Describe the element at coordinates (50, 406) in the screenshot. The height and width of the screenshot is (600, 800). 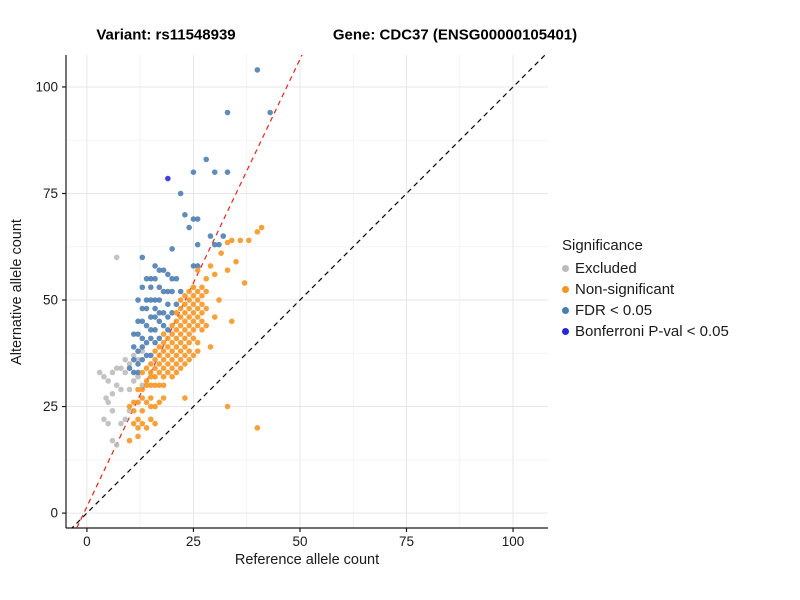
I see `y-tick-label: 25` at that location.